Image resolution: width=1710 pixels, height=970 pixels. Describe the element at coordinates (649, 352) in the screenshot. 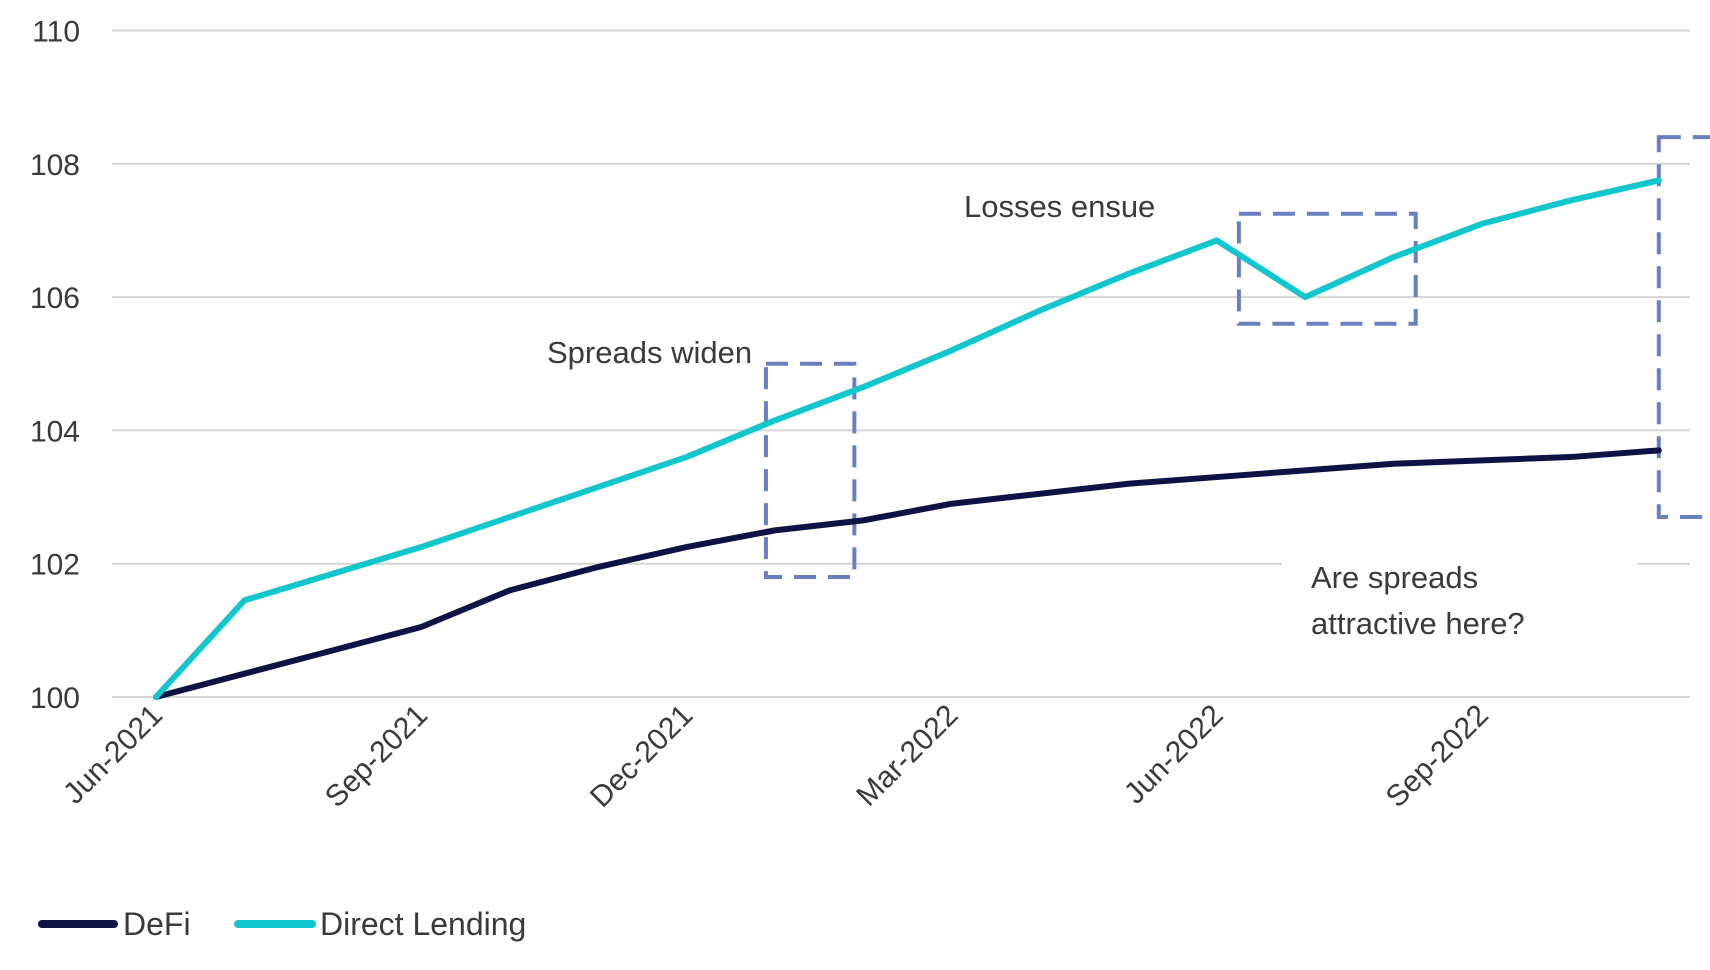

I see `annotation-spreads-widen: Spreads widen` at that location.